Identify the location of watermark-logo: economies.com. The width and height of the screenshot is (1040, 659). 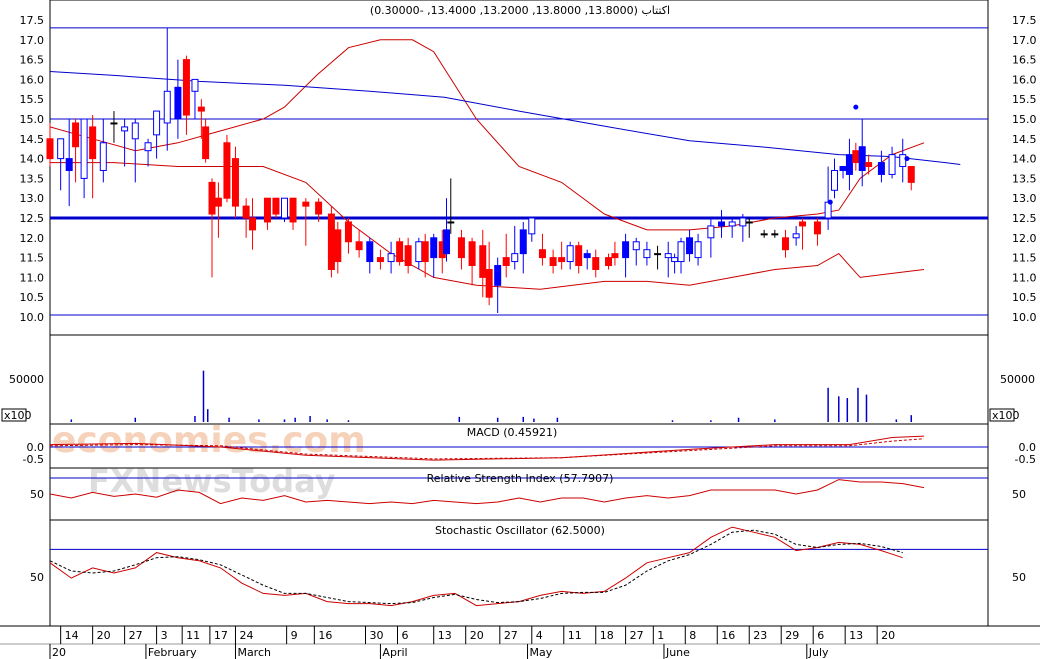
(209, 440).